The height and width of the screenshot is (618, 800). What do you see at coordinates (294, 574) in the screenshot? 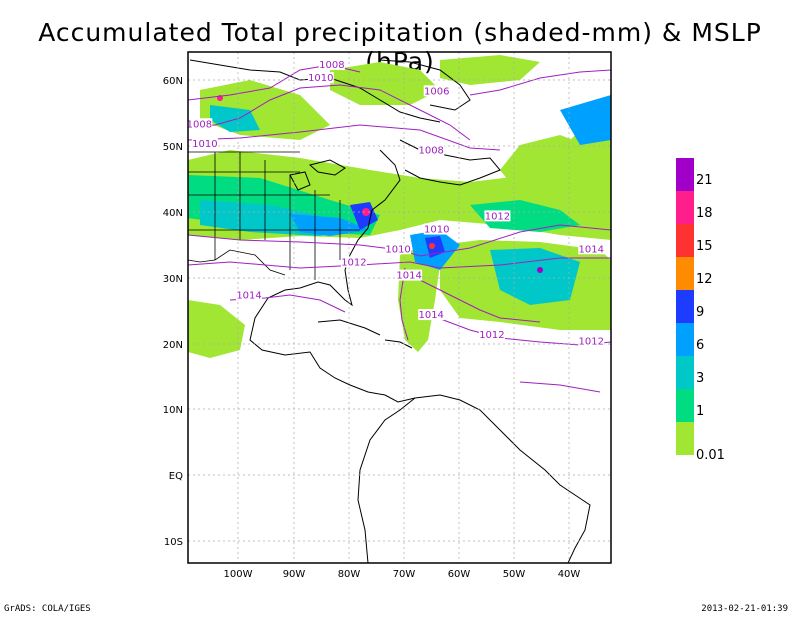
I see `lon-label: 90W` at bounding box center [294, 574].